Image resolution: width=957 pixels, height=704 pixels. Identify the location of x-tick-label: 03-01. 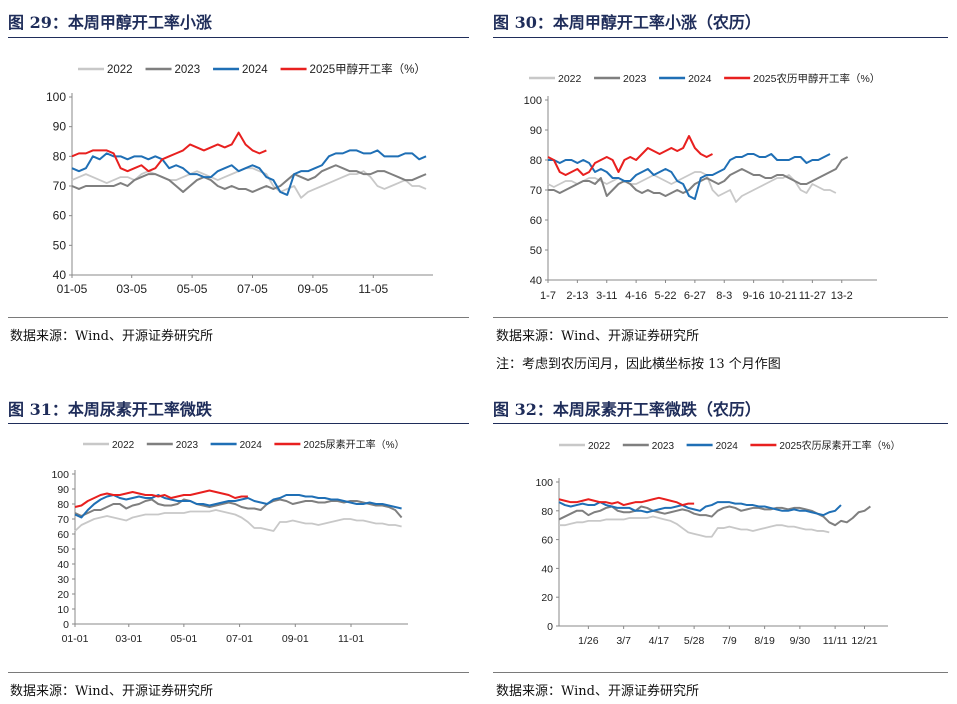
(128, 639).